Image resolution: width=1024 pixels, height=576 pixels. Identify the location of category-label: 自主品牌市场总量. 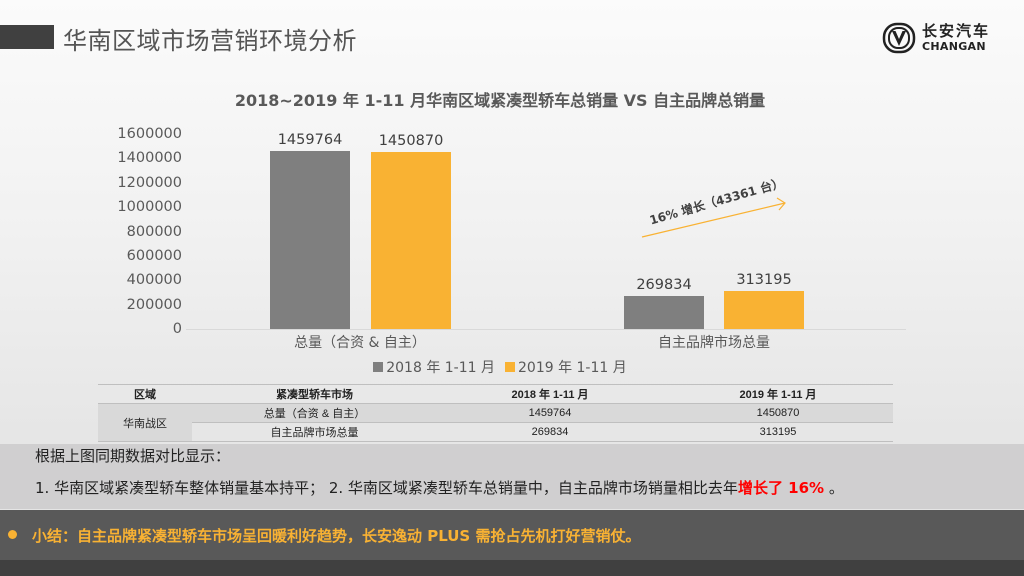
(714, 343).